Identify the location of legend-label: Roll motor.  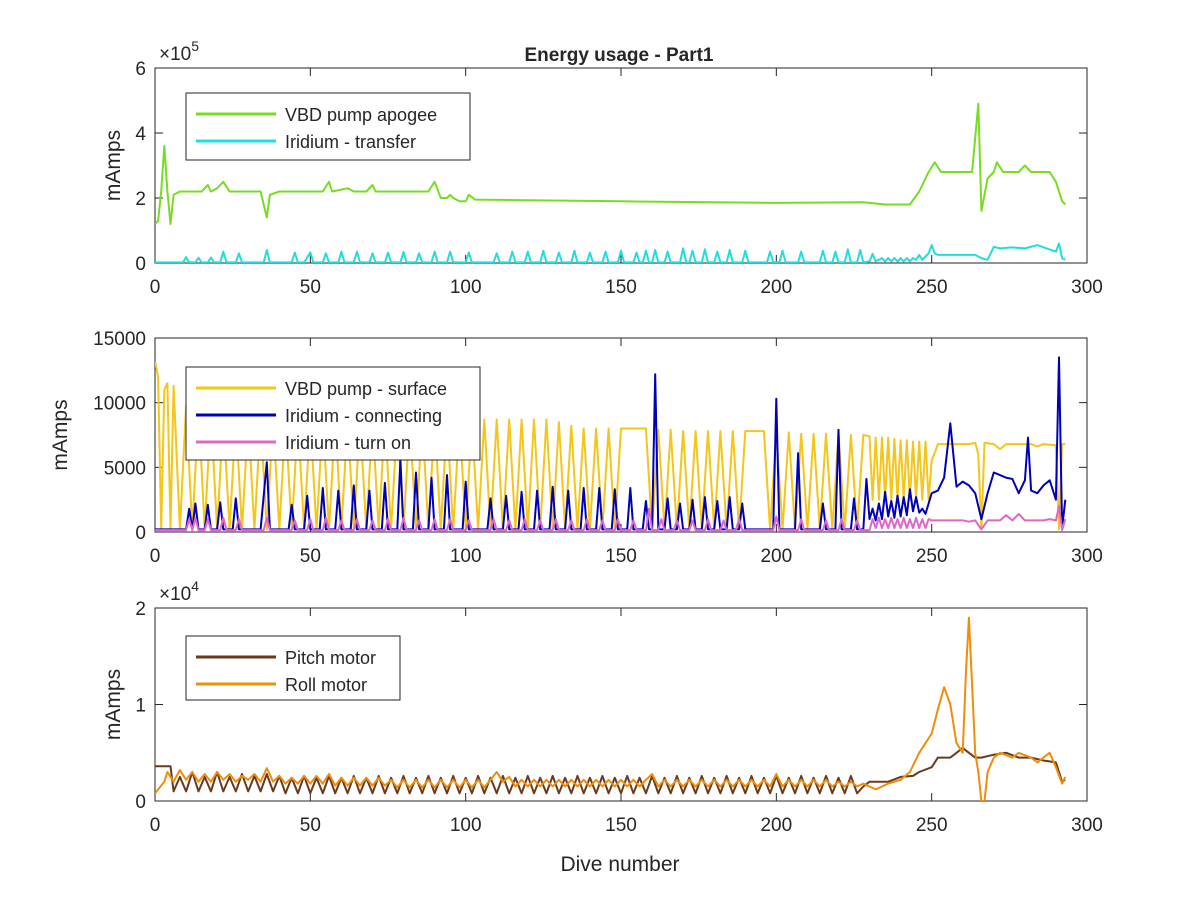
(326, 685).